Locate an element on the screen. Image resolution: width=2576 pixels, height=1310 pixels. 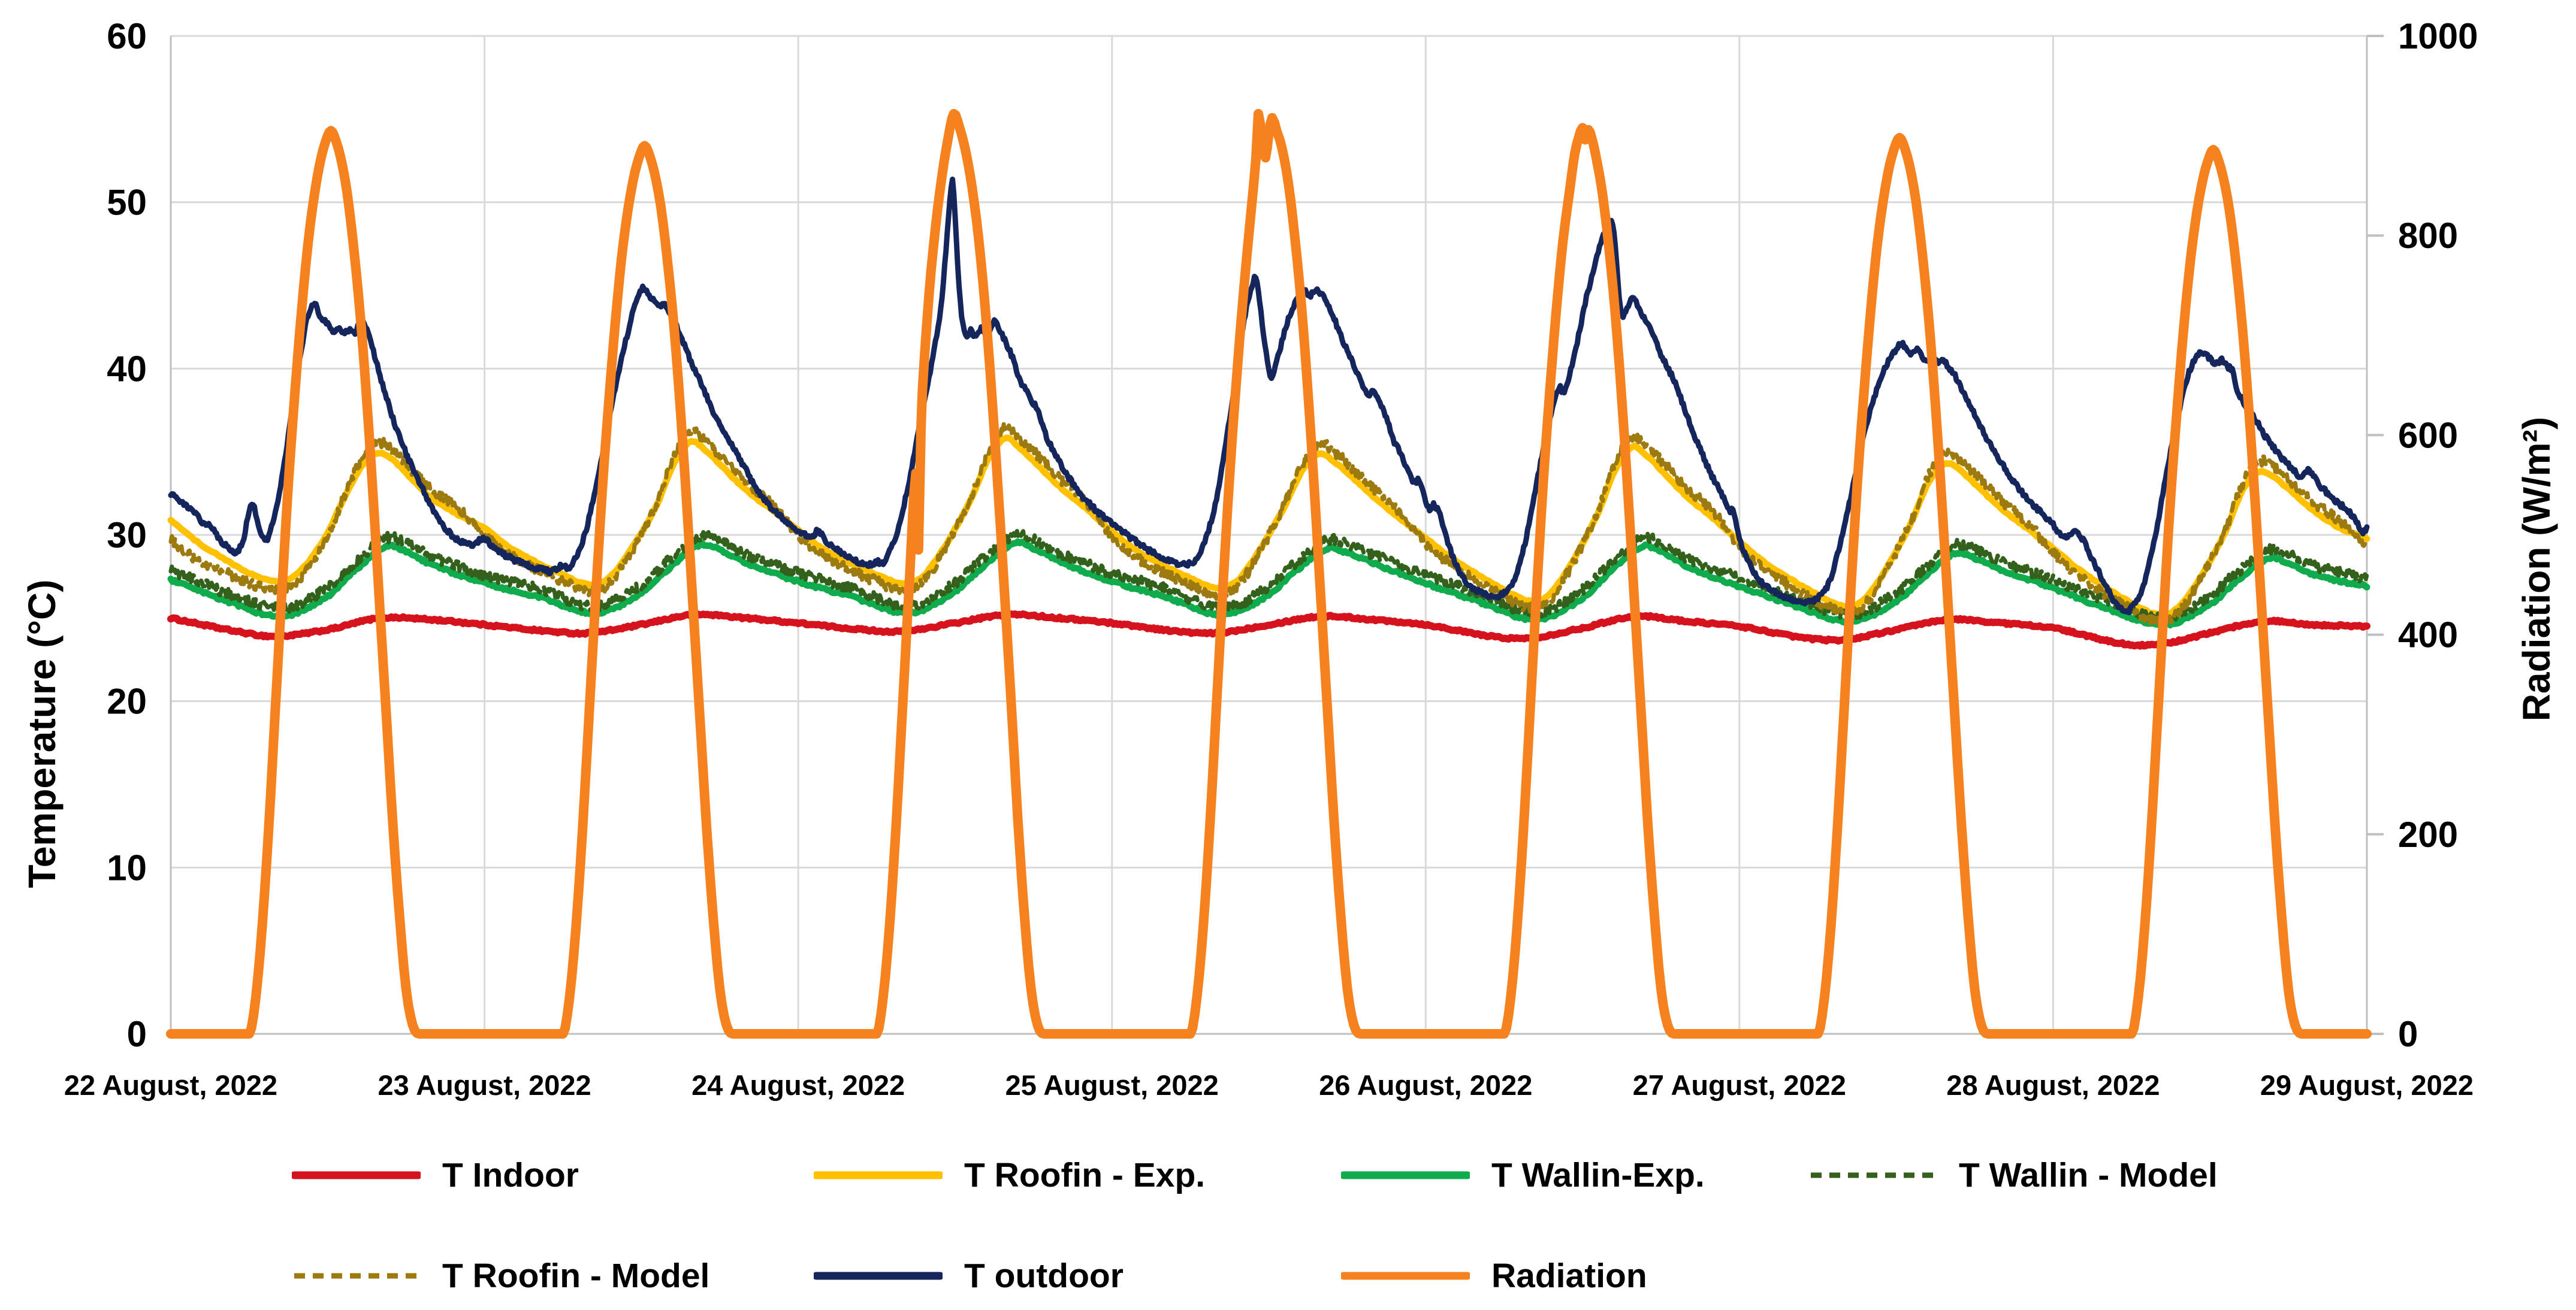
x-tick-label: 28 August, 2022 is located at coordinates (2053, 1085).